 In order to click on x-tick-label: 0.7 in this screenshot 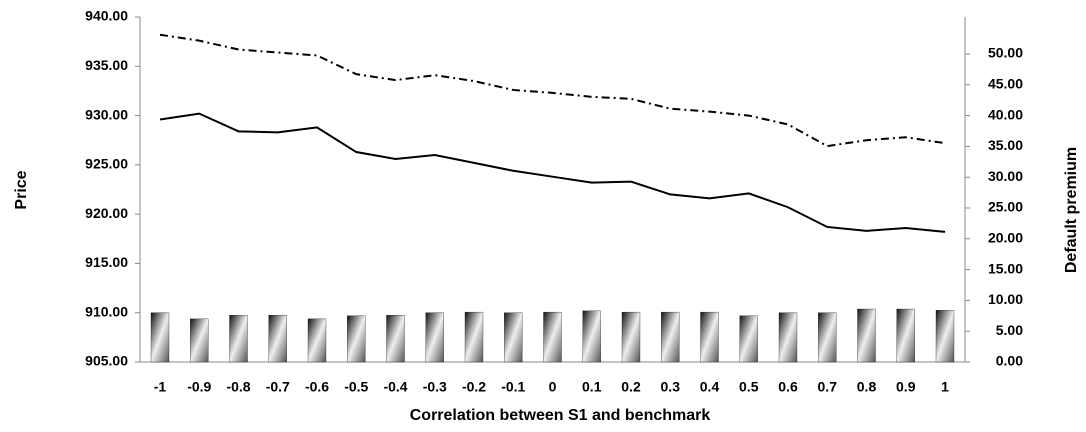, I will do `click(828, 387)`.